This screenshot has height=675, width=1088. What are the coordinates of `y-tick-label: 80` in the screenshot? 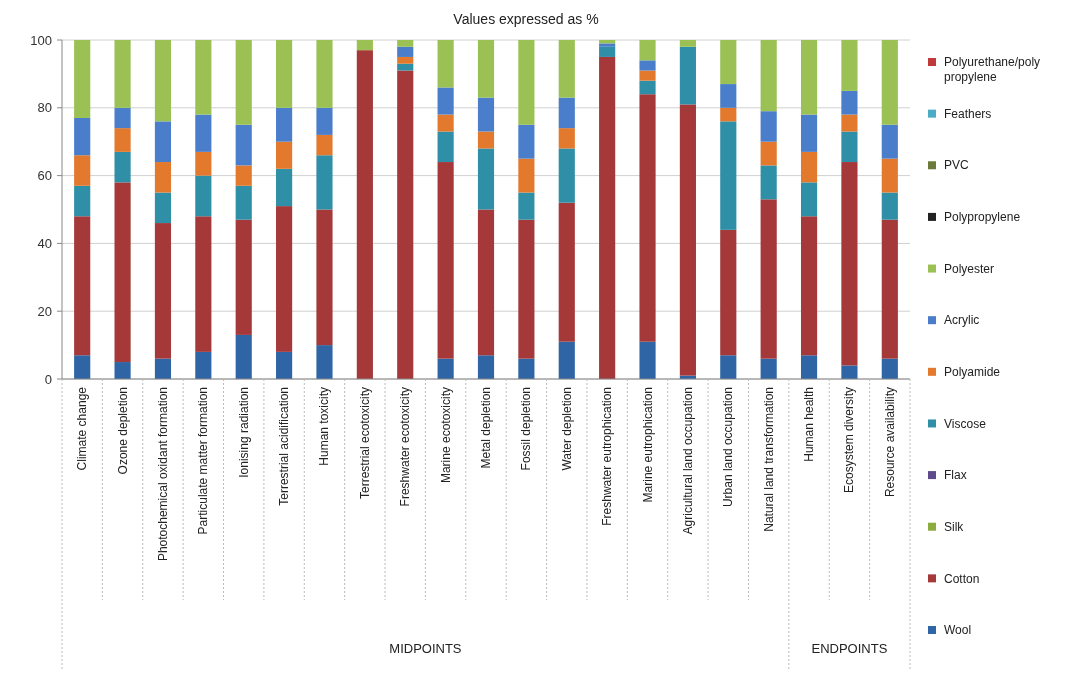 It's located at (44, 108).